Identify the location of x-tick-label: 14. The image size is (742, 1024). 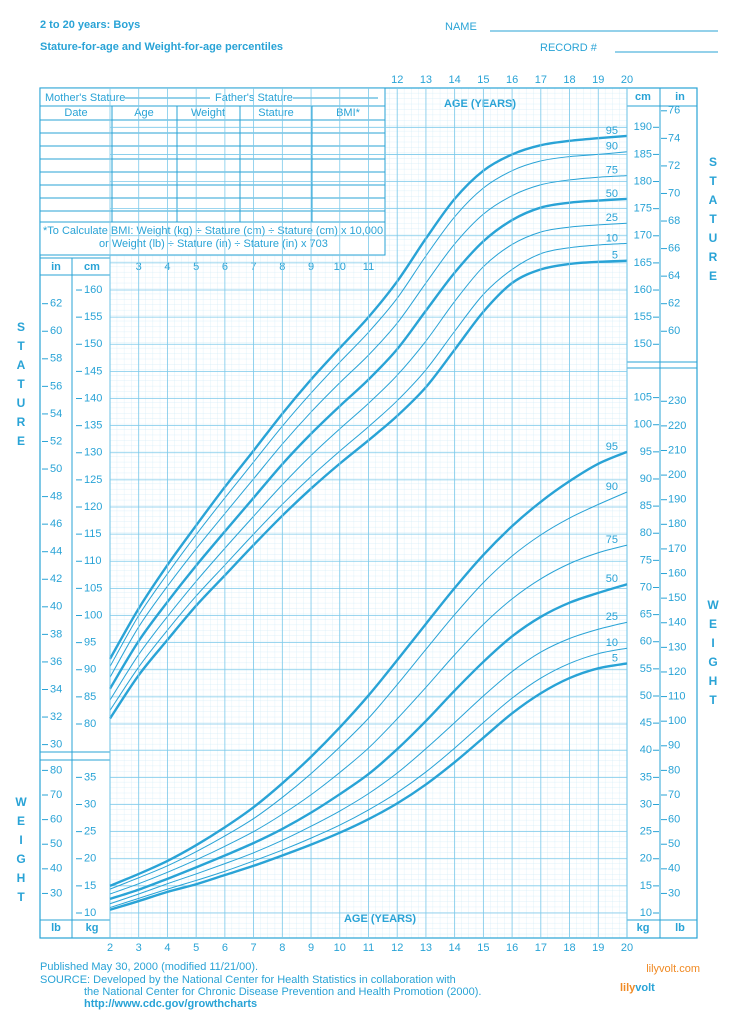
(455, 948).